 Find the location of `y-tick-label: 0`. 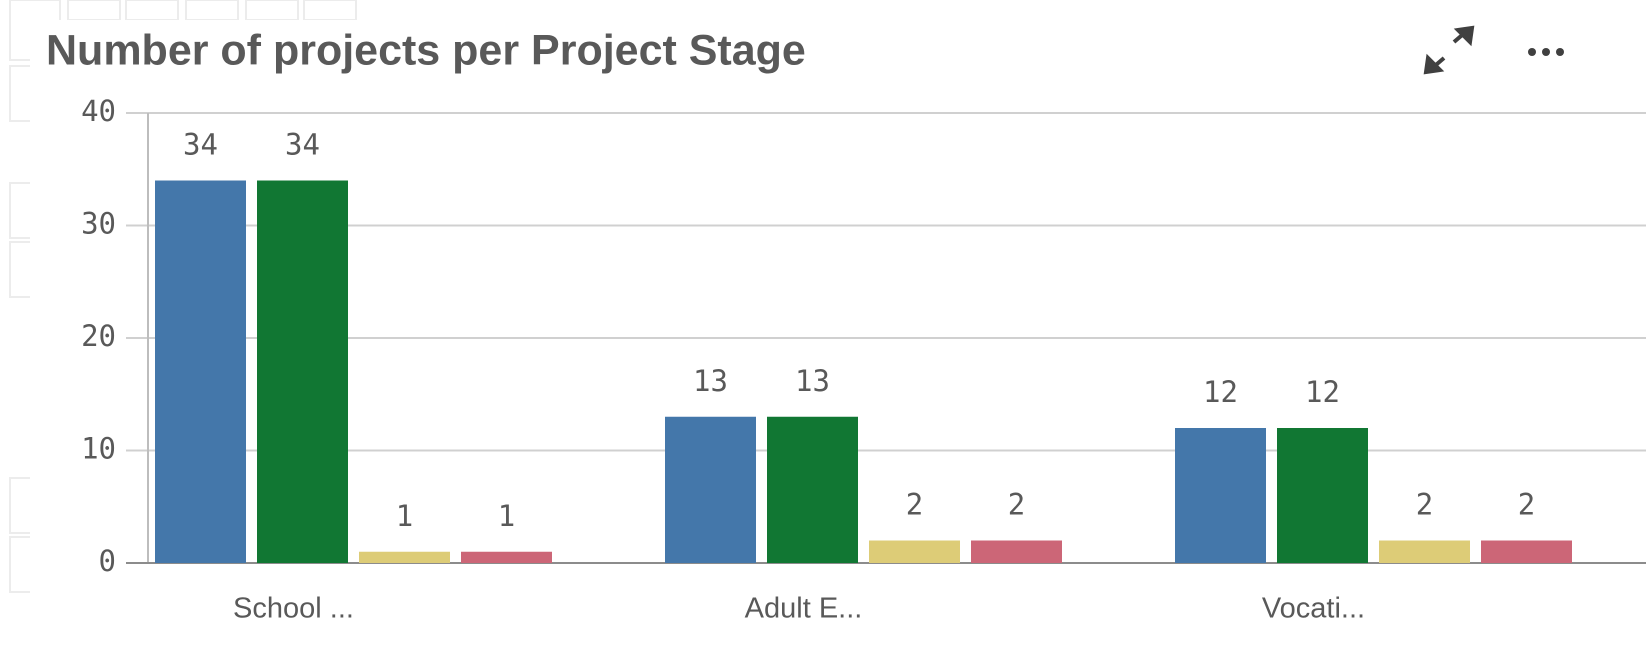

y-tick-label: 0 is located at coordinates (107, 561).